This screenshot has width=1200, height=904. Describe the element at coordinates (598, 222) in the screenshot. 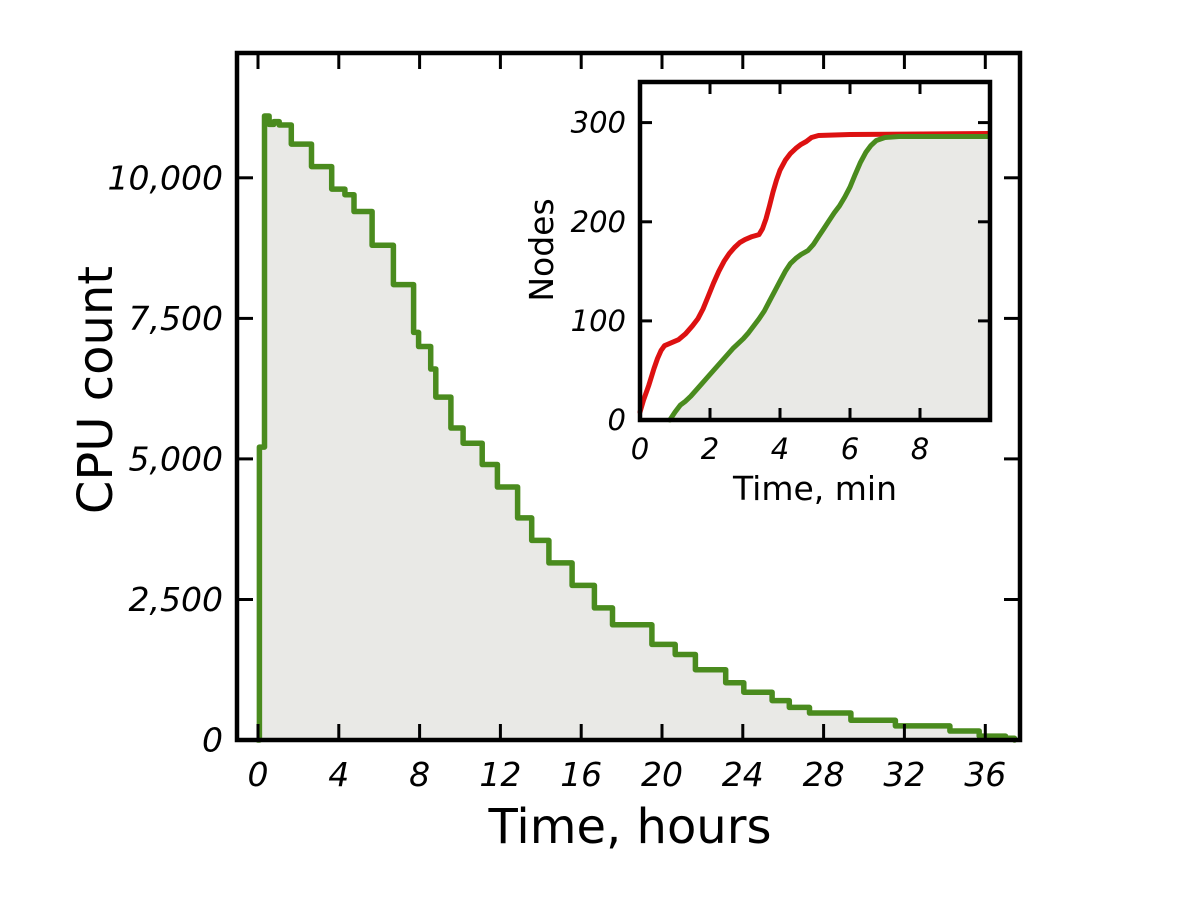

I see `inset-ytick-label: 200` at that location.